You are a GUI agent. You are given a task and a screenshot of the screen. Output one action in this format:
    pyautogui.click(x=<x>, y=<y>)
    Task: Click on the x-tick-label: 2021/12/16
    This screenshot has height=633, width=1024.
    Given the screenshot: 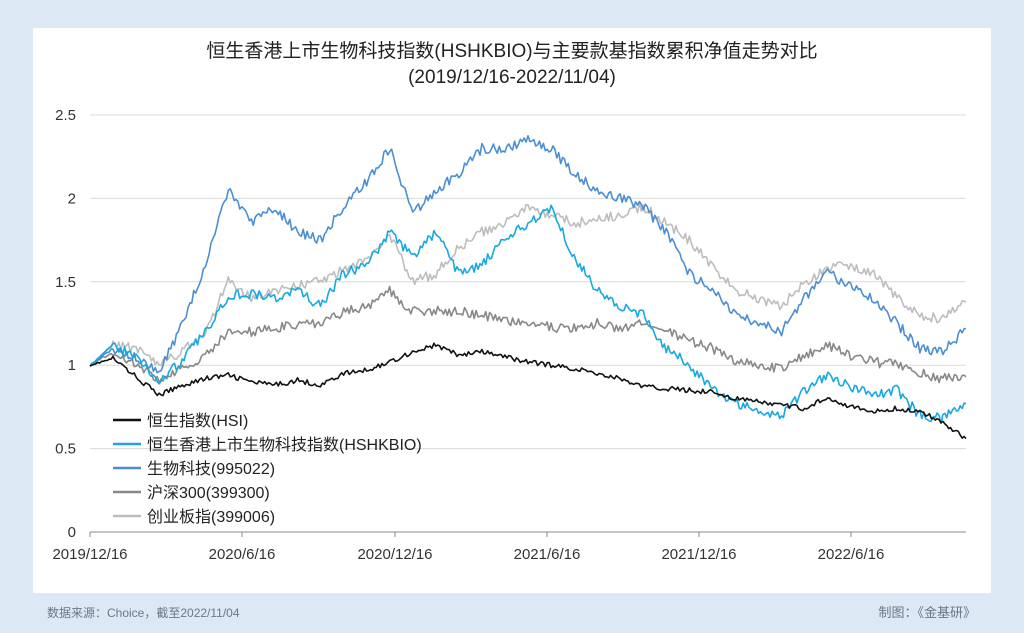 What is the action you would take?
    pyautogui.click(x=698, y=554)
    